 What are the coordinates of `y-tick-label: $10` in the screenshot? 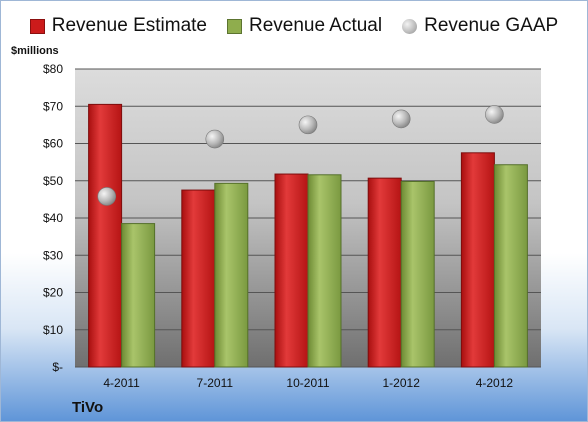 It's located at (53, 330).